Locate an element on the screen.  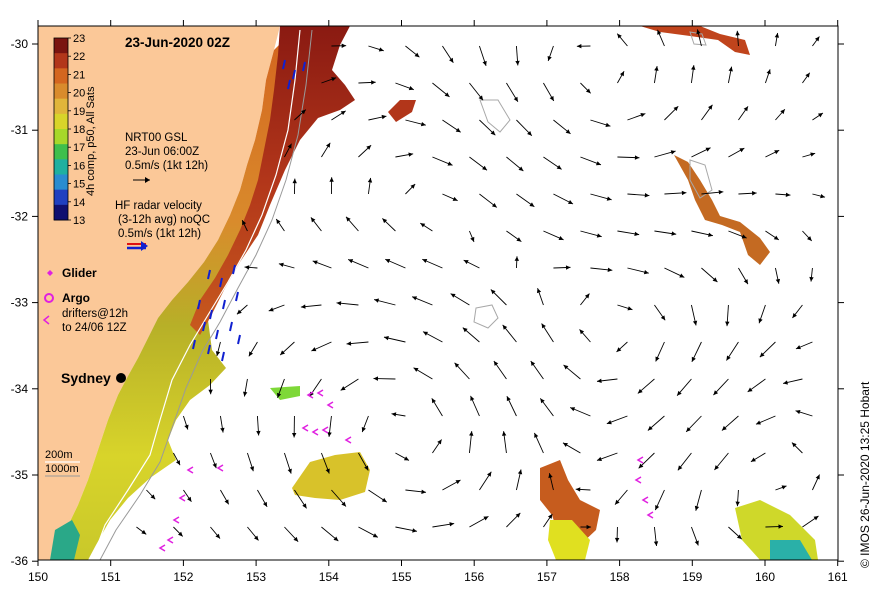
argo-label: Argo is located at coordinates (76, 298).